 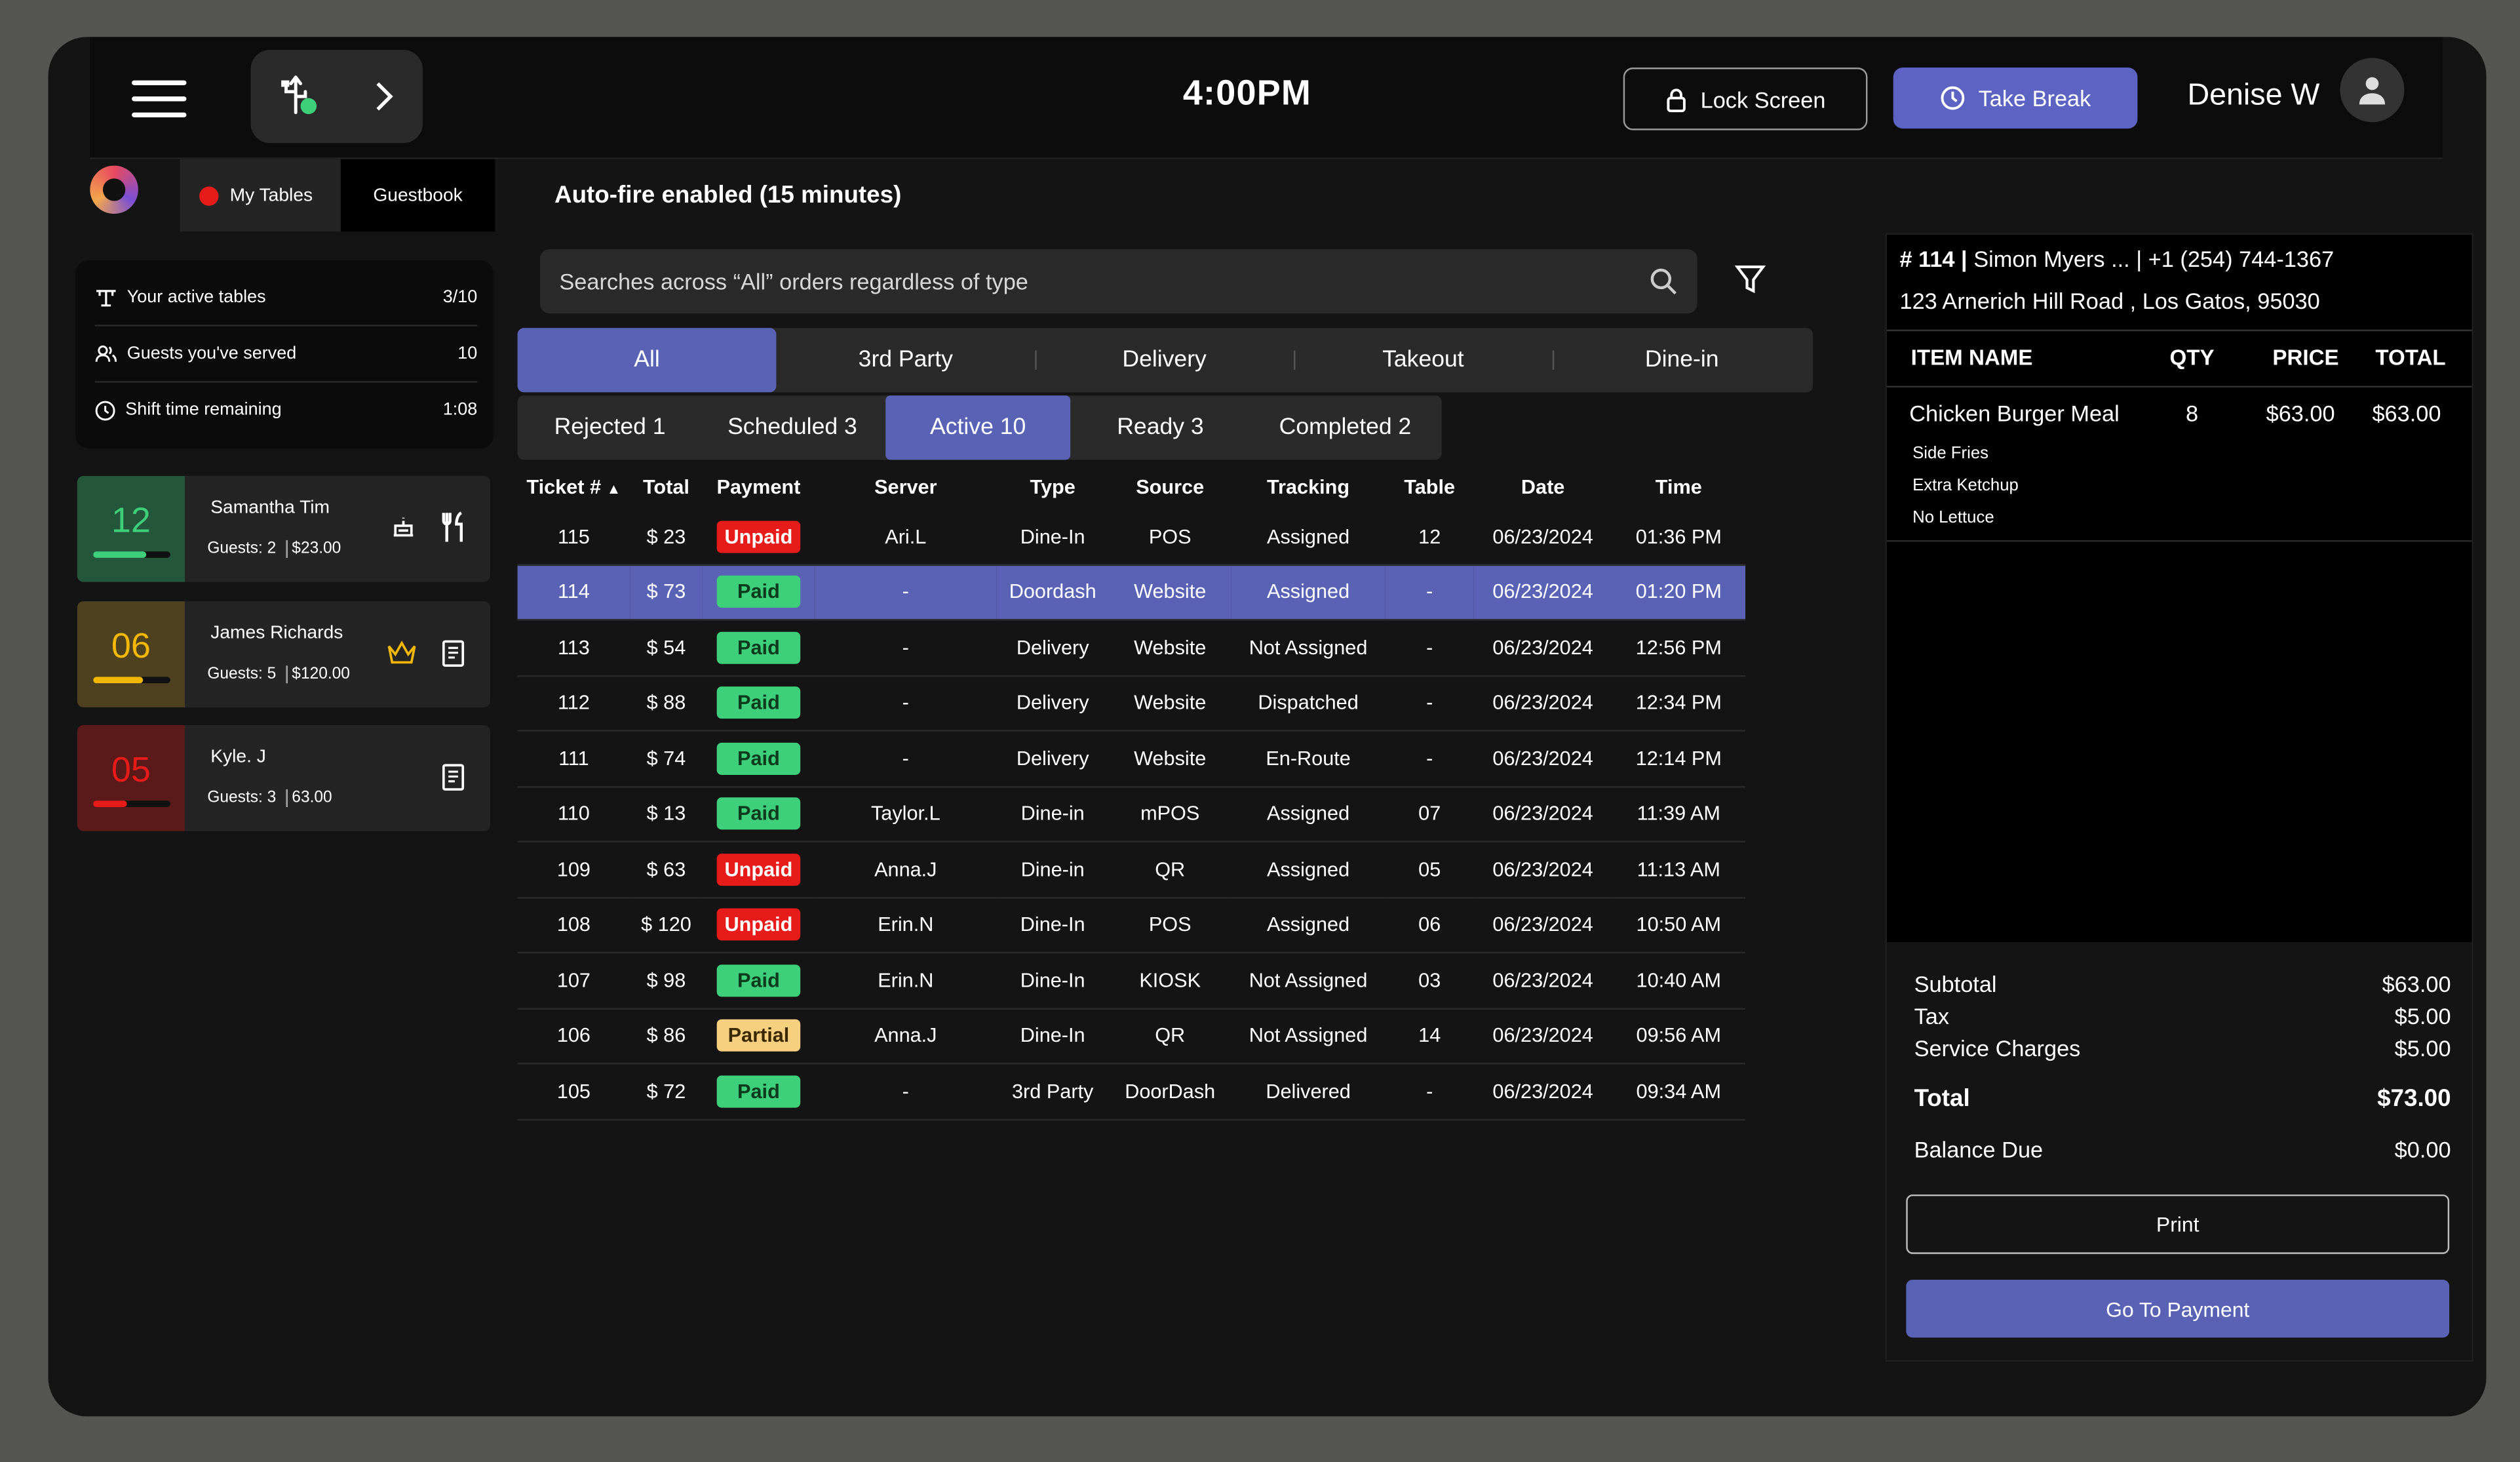 What do you see at coordinates (1308, 1091) in the screenshot?
I see `cell-tracking: Delivered` at bounding box center [1308, 1091].